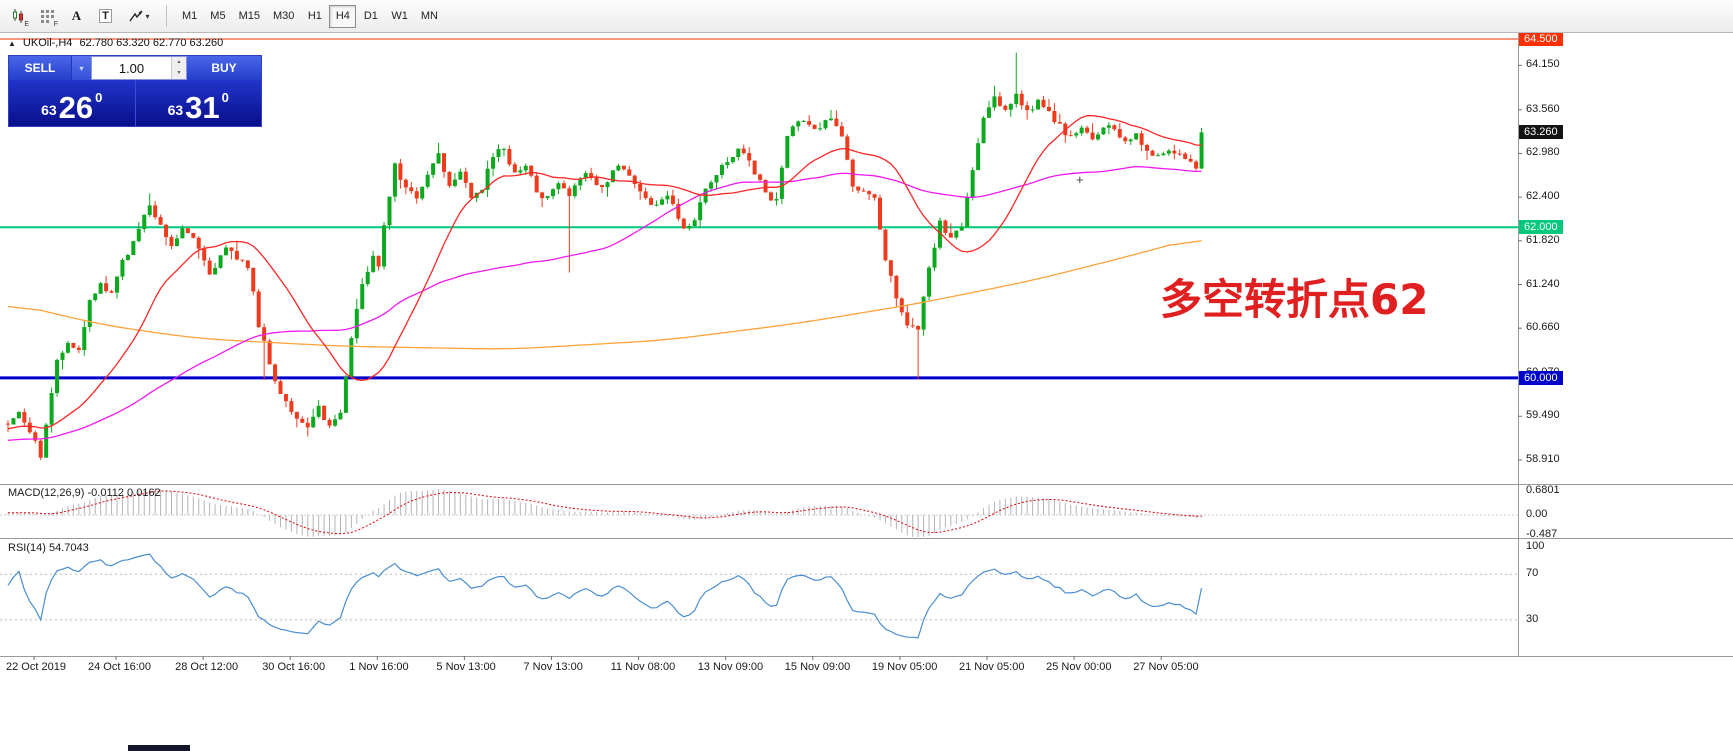  Describe the element at coordinates (370, 16) in the screenshot. I see `timeframe-button-d1: D1` at that location.